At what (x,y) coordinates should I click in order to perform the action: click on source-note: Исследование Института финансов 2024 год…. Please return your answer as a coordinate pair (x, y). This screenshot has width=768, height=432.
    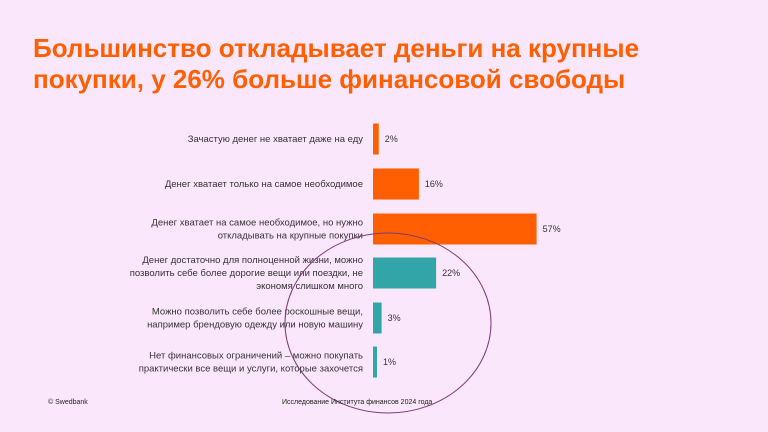
    Looking at the image, I should click on (357, 402).